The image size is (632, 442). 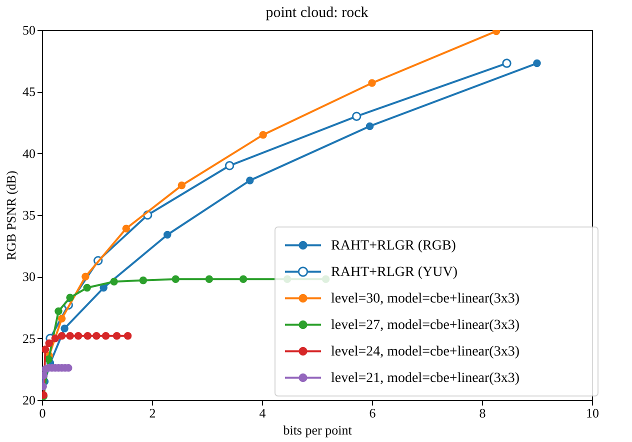 I want to click on y-tick-label: 40, so click(x=29, y=153).